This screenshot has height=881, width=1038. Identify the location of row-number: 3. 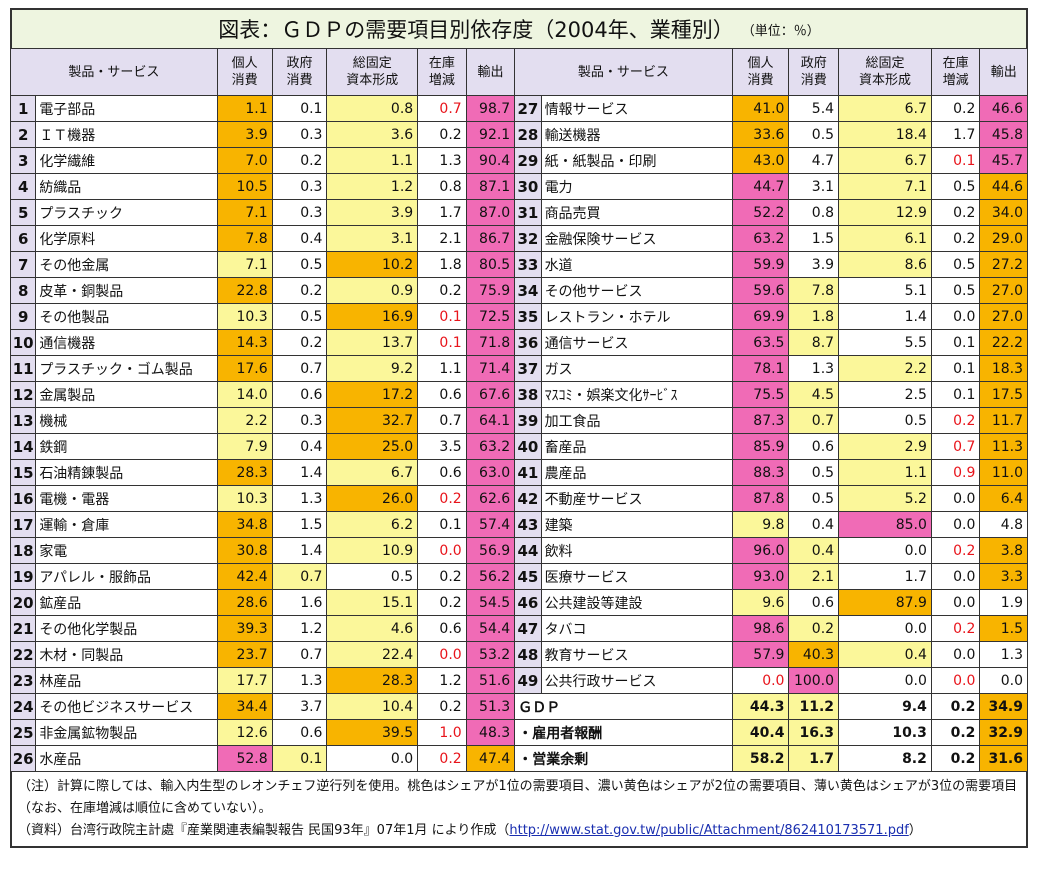
(23, 160).